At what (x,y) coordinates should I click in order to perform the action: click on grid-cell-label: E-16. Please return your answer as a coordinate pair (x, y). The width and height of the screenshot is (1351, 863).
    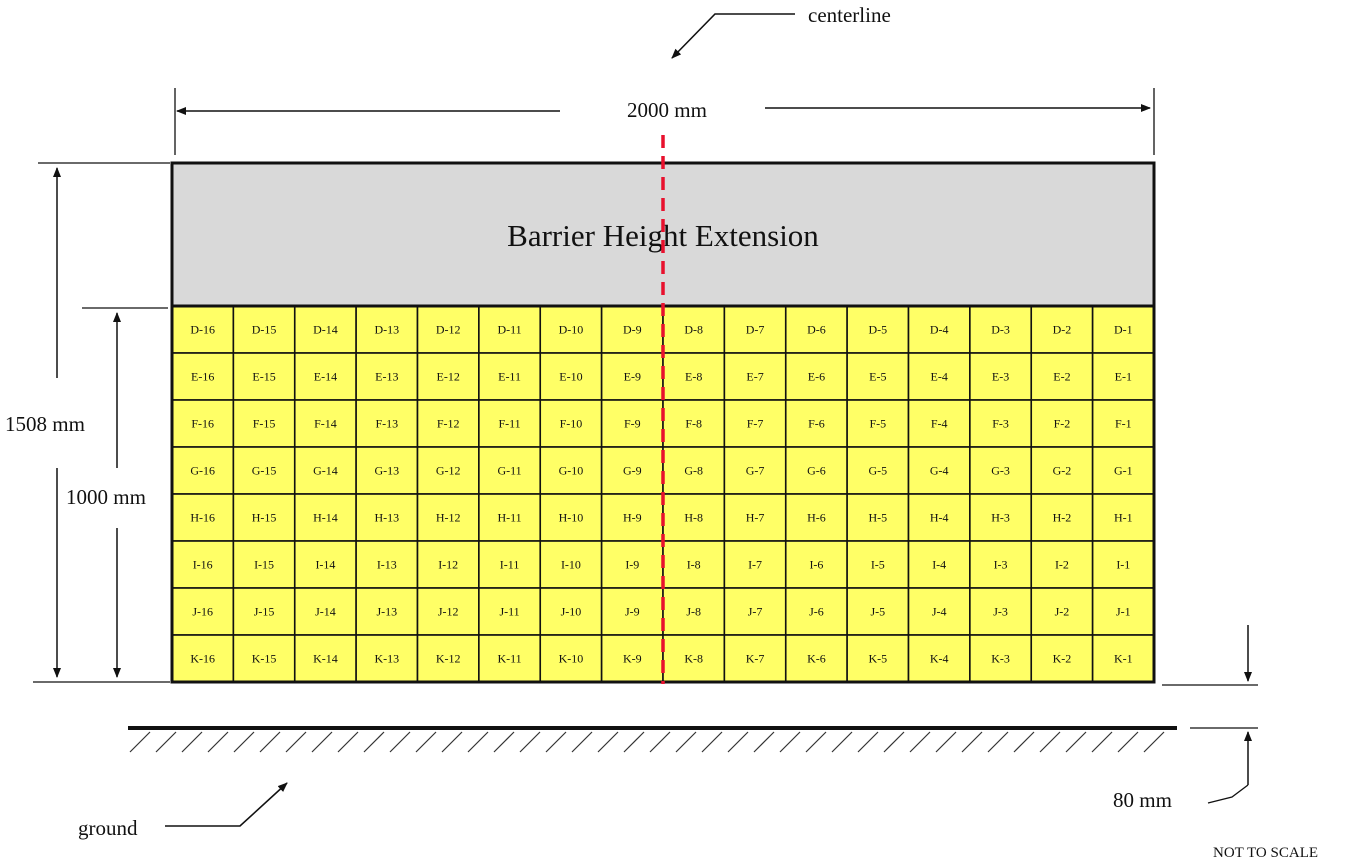
    Looking at the image, I should click on (202, 377).